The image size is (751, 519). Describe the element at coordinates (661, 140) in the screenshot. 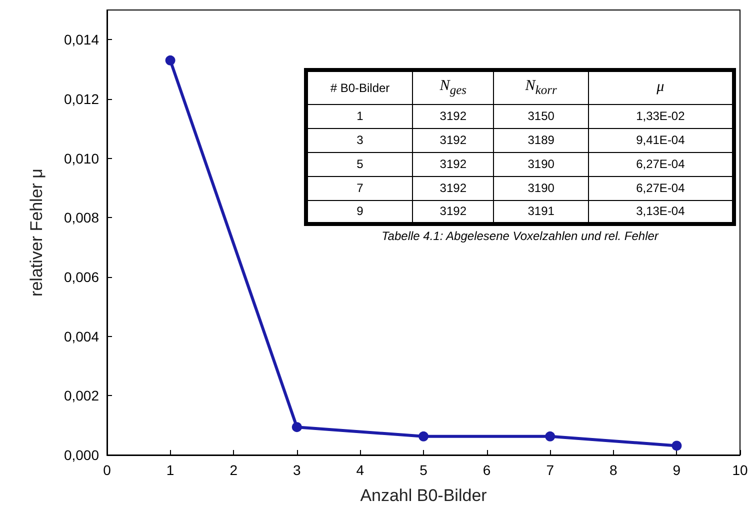

I see `annotation: 9,41E-04` at that location.